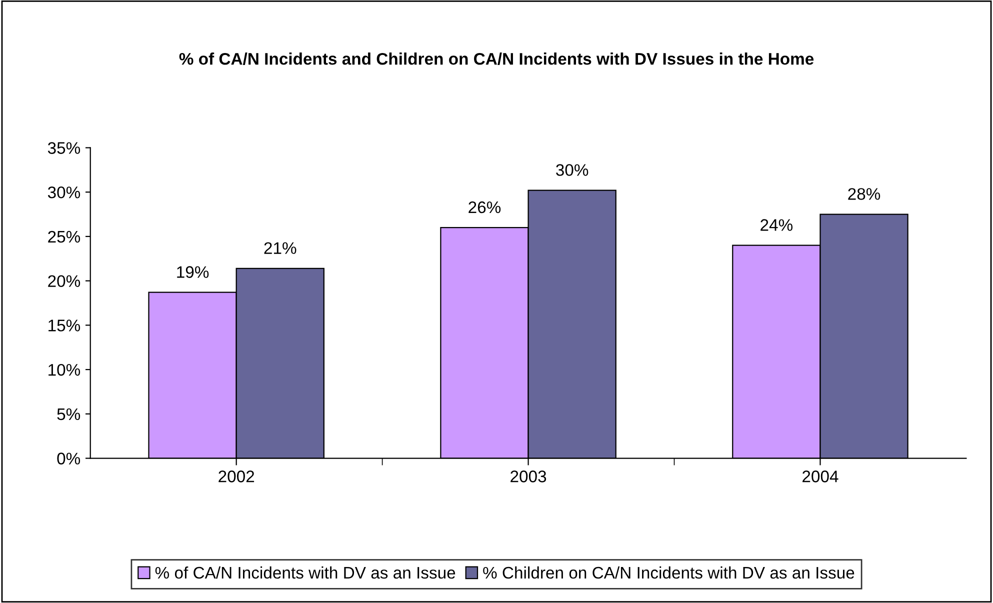 The height and width of the screenshot is (603, 993). What do you see at coordinates (64, 370) in the screenshot?
I see `y-tick-label: 10%` at bounding box center [64, 370].